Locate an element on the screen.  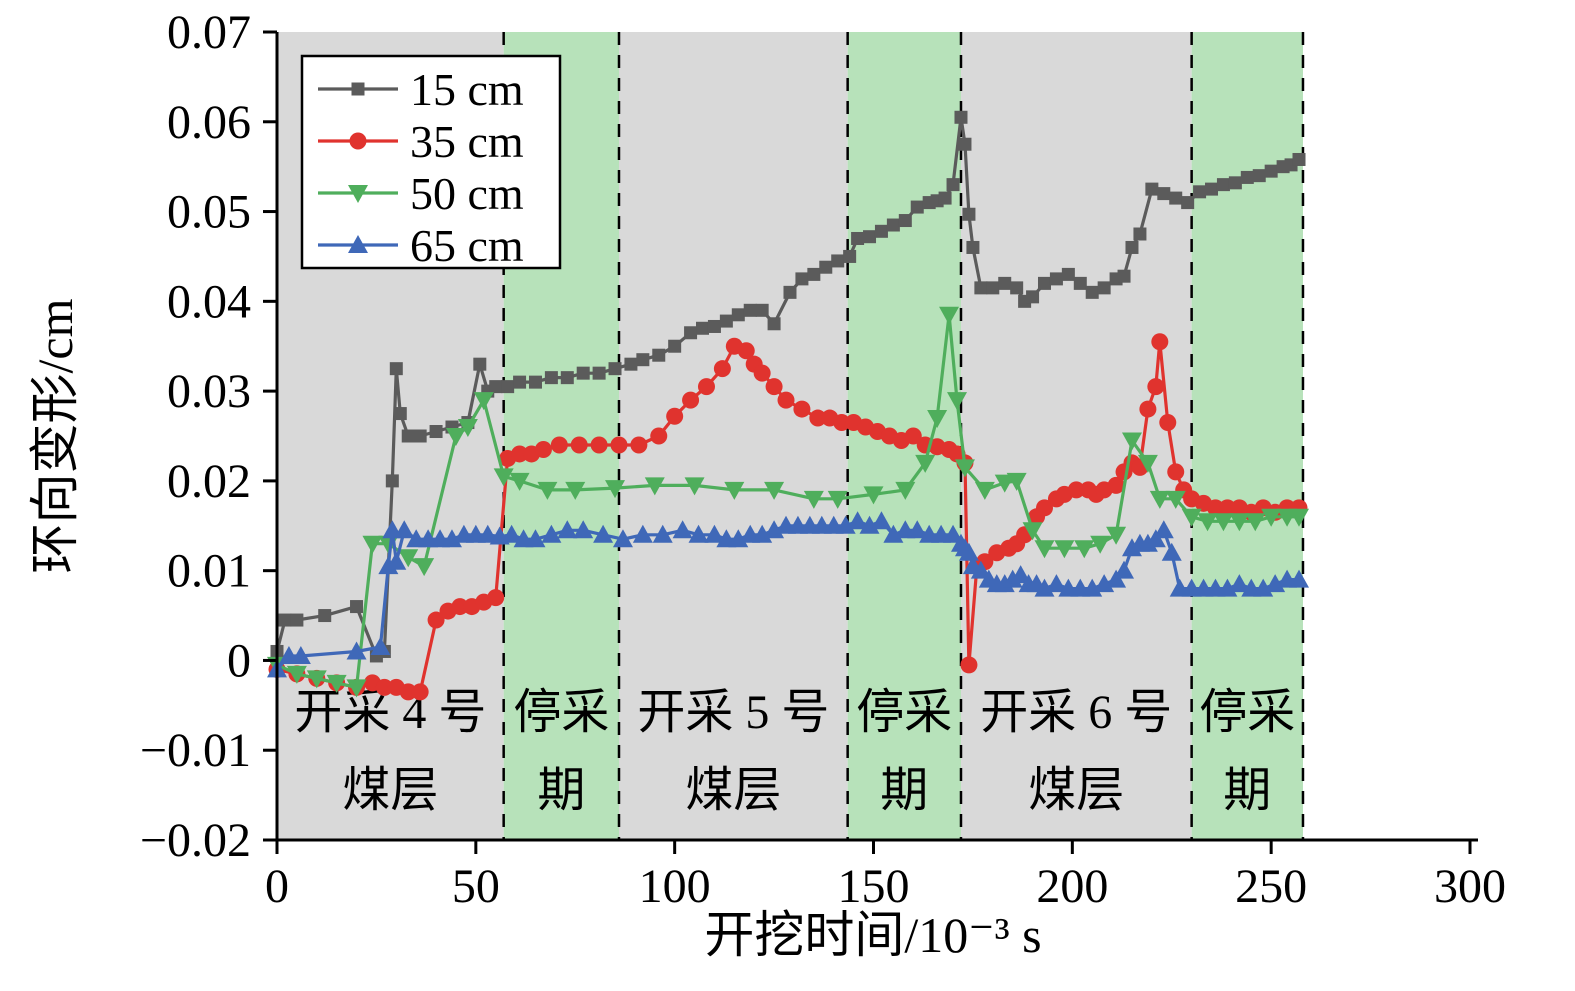
legend-label: 50 cm is located at coordinates (467, 193).